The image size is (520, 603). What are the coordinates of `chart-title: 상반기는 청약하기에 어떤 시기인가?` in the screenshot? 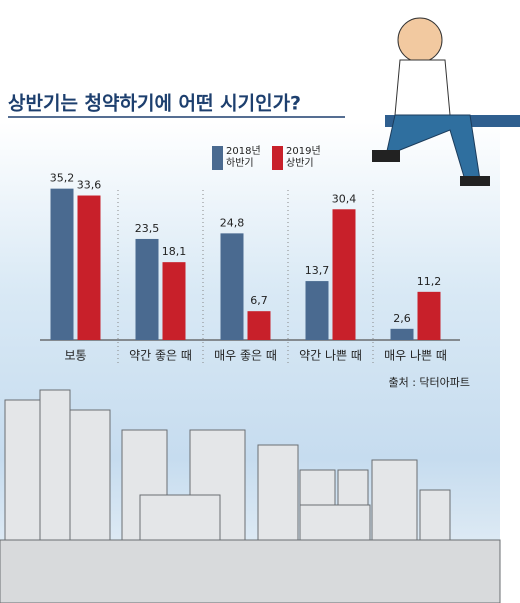 It's located at (154, 104).